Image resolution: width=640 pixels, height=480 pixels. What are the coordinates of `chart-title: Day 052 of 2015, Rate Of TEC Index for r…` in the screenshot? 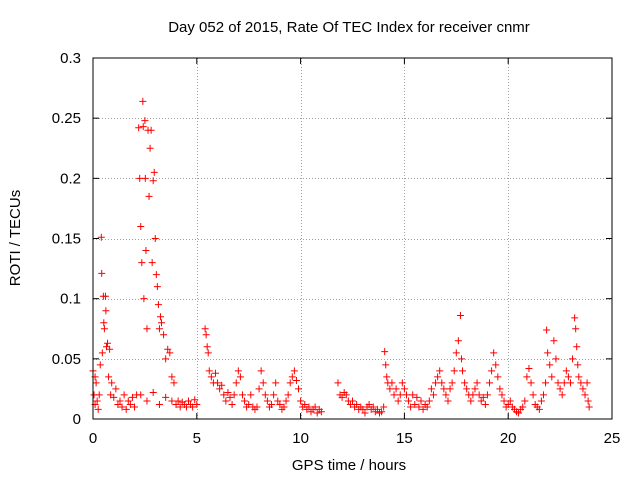 It's located at (349, 27).